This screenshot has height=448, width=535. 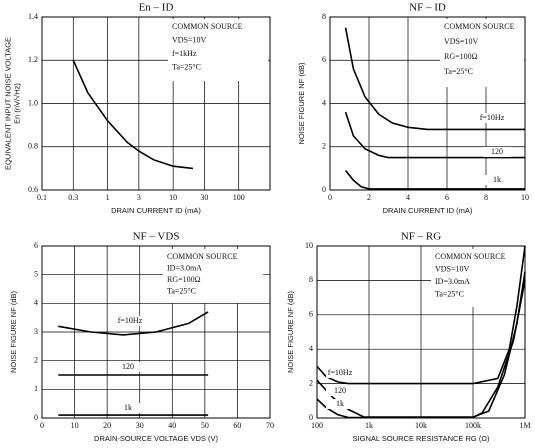 I want to click on y-tick-label: 1.2, so click(x=33, y=59).